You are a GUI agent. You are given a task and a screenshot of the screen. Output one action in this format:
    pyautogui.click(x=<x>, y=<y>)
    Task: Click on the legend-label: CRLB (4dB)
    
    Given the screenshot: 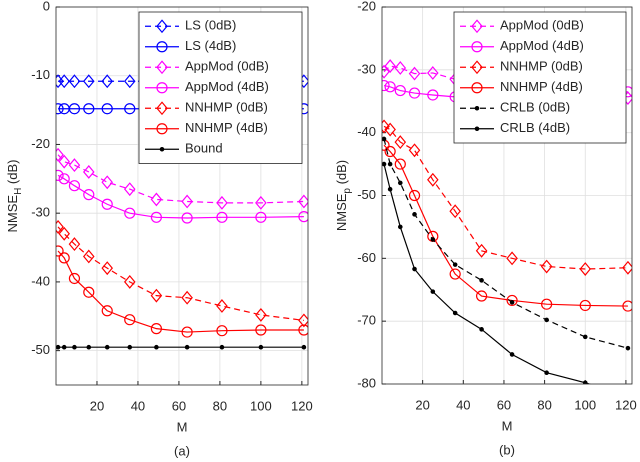 What is the action you would take?
    pyautogui.click(x=535, y=127)
    